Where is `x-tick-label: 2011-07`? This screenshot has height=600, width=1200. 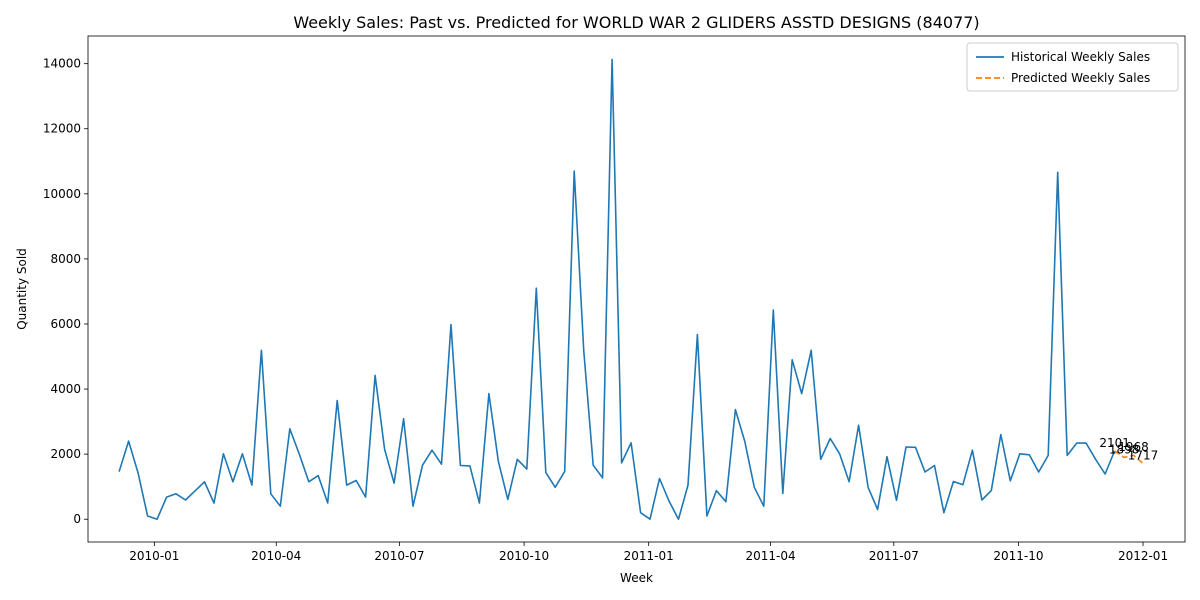 x-tick-label: 2011-07 is located at coordinates (894, 556).